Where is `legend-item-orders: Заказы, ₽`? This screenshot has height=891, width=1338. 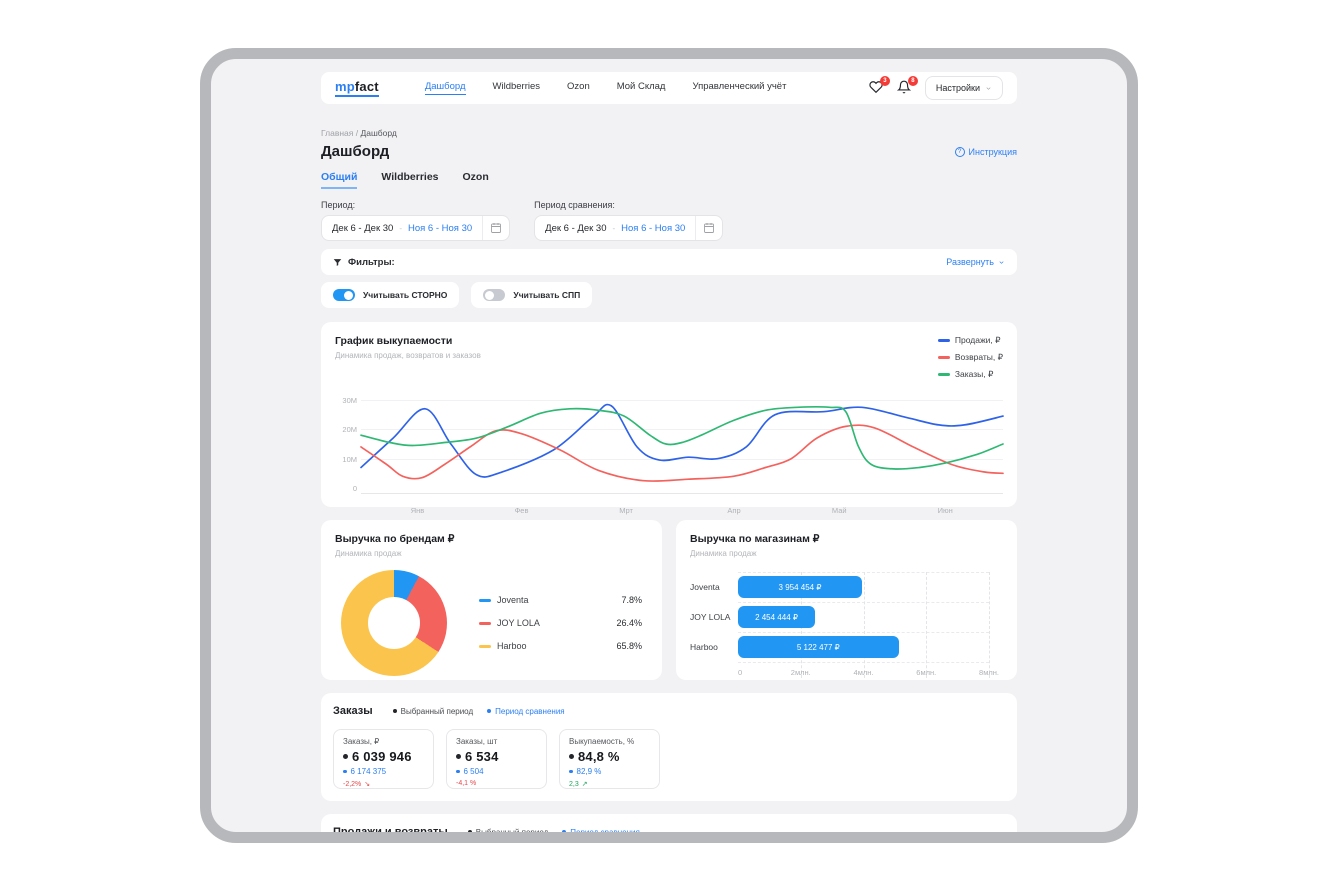 legend-item-orders: Заказы, ₽ is located at coordinates (970, 374).